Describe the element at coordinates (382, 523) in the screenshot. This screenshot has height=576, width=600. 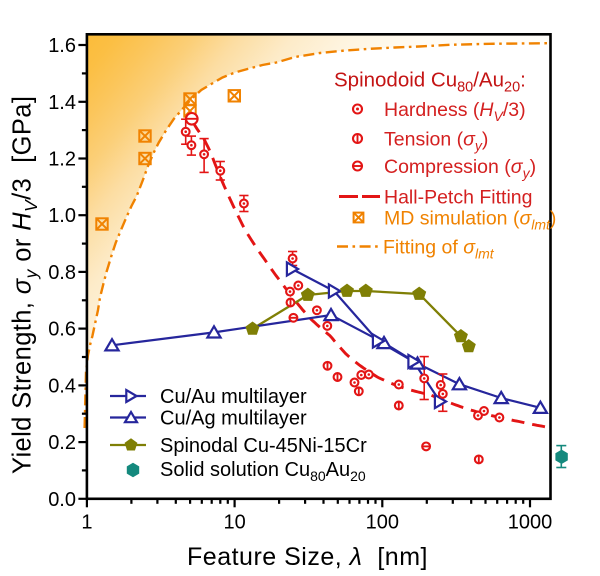
I see `svg-text: 100` at that location.